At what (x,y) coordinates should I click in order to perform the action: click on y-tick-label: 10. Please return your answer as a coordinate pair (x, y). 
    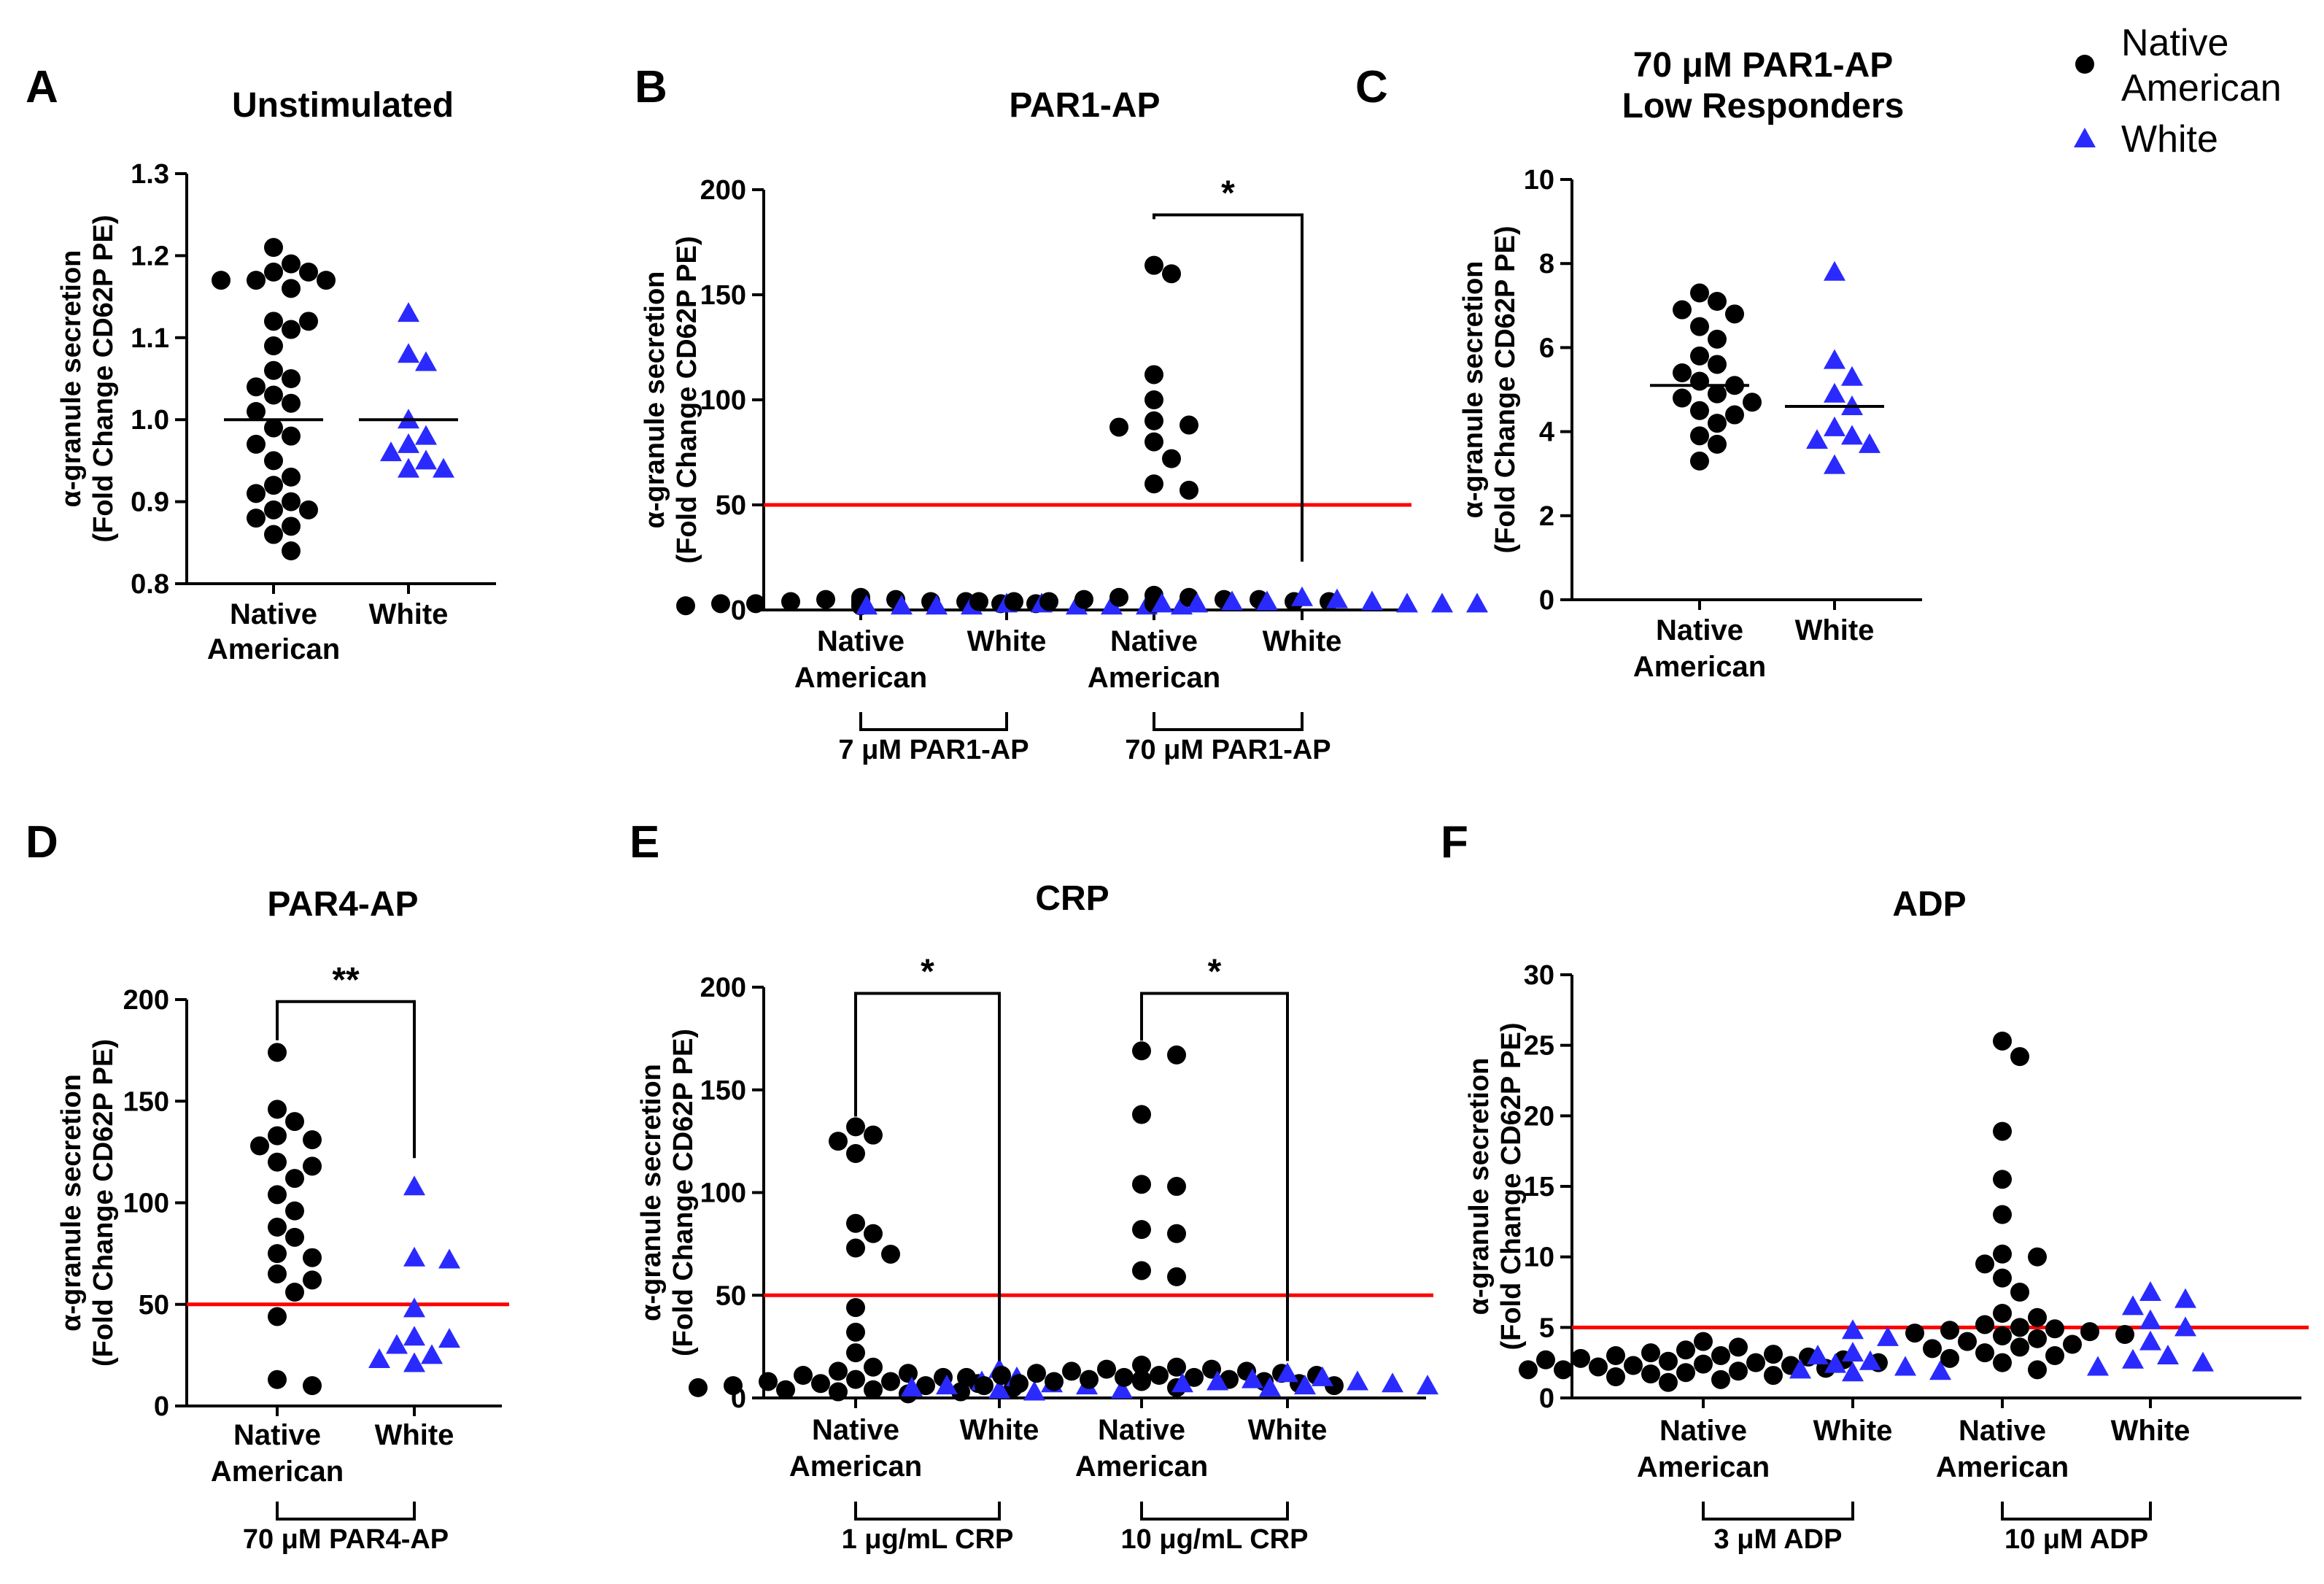
    Looking at the image, I should click on (1539, 181).